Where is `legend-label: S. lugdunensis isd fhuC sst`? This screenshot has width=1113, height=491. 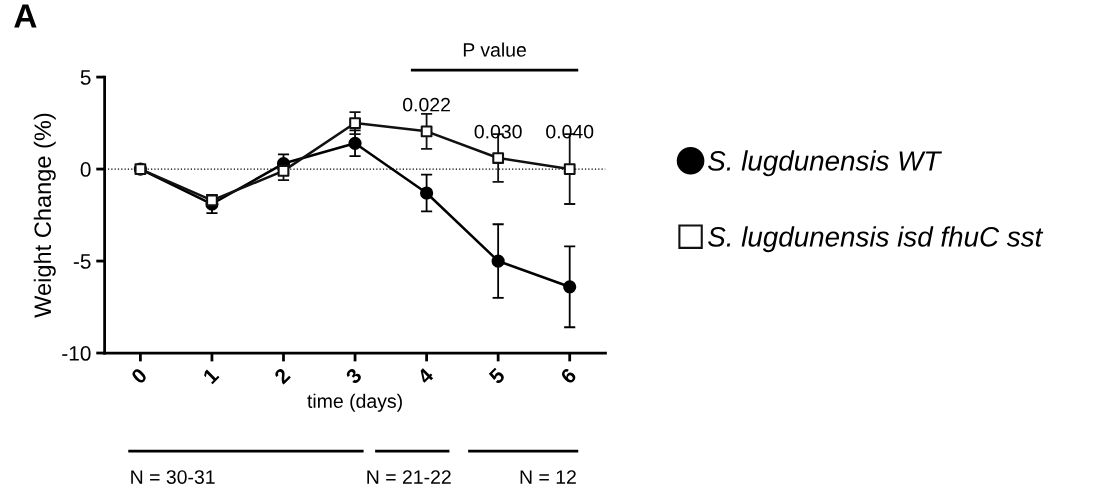
legend-label: S. lugdunensis isd fhuC sst is located at coordinates (876, 239).